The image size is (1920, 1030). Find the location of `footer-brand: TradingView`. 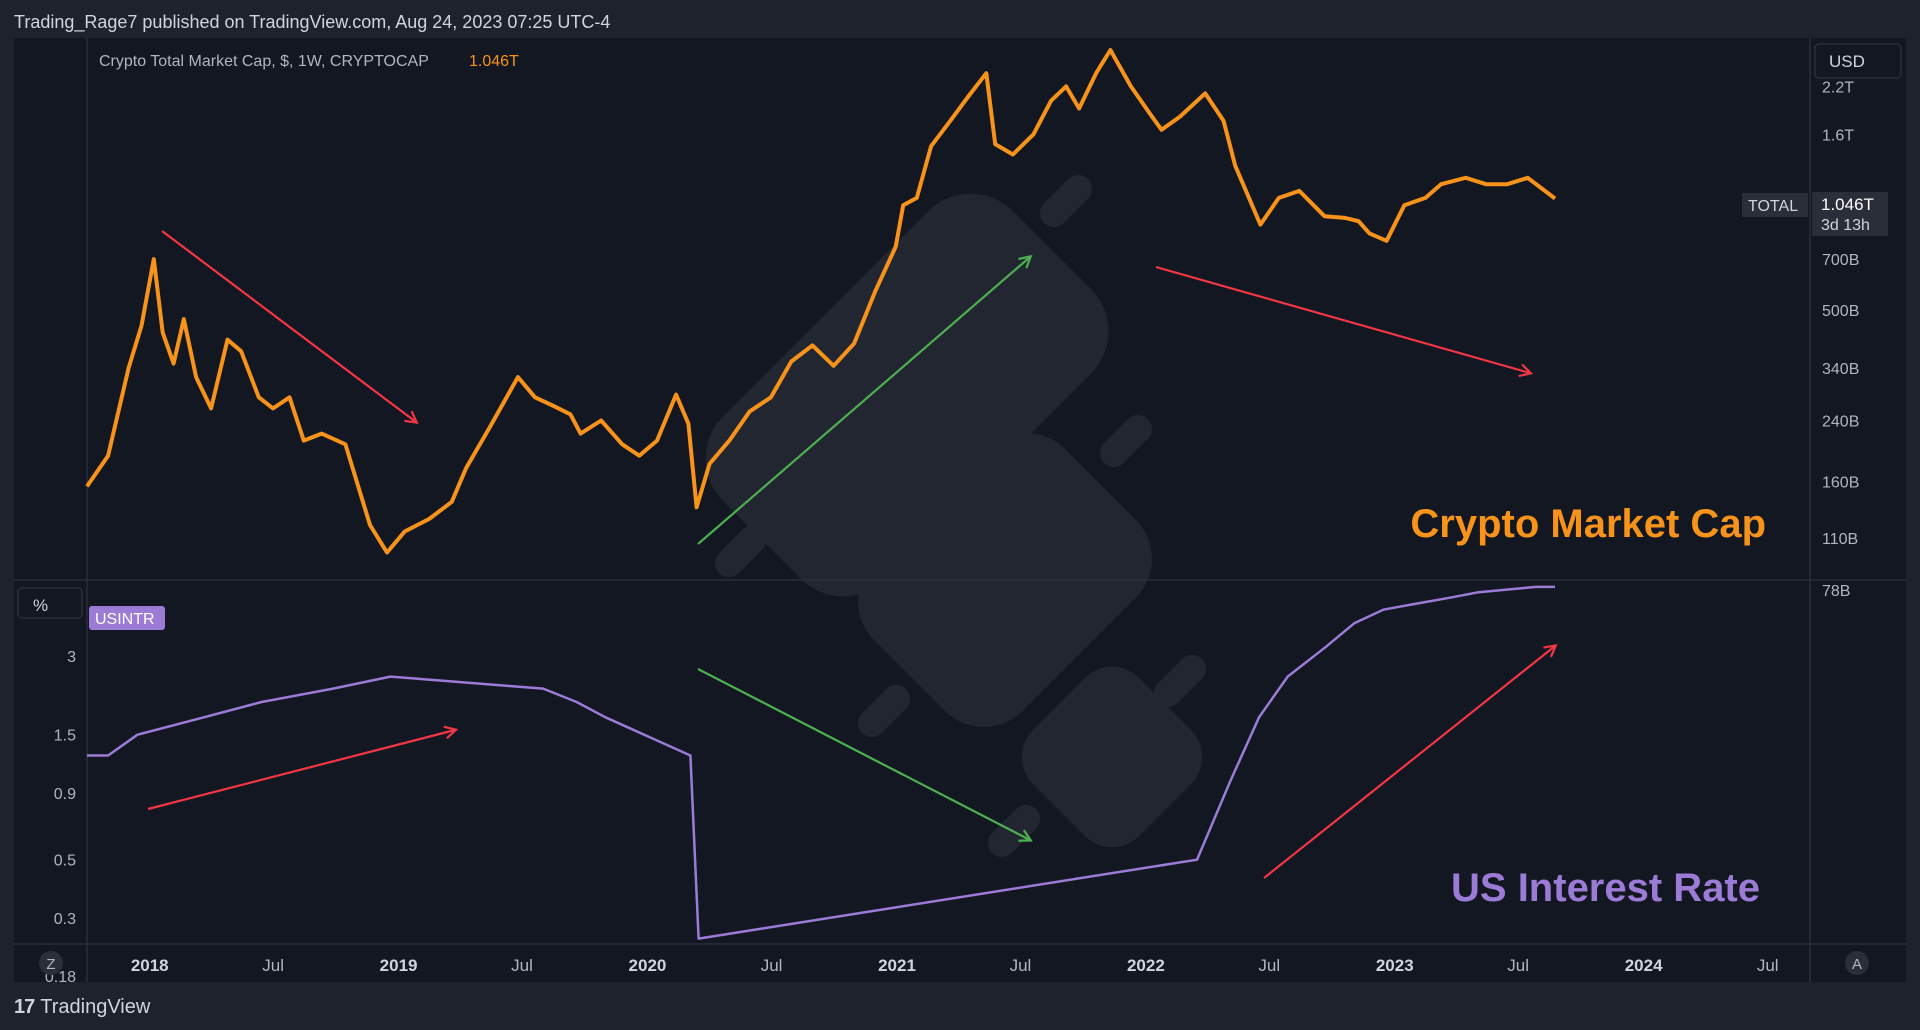

footer-brand: TradingView is located at coordinates (95, 1007).